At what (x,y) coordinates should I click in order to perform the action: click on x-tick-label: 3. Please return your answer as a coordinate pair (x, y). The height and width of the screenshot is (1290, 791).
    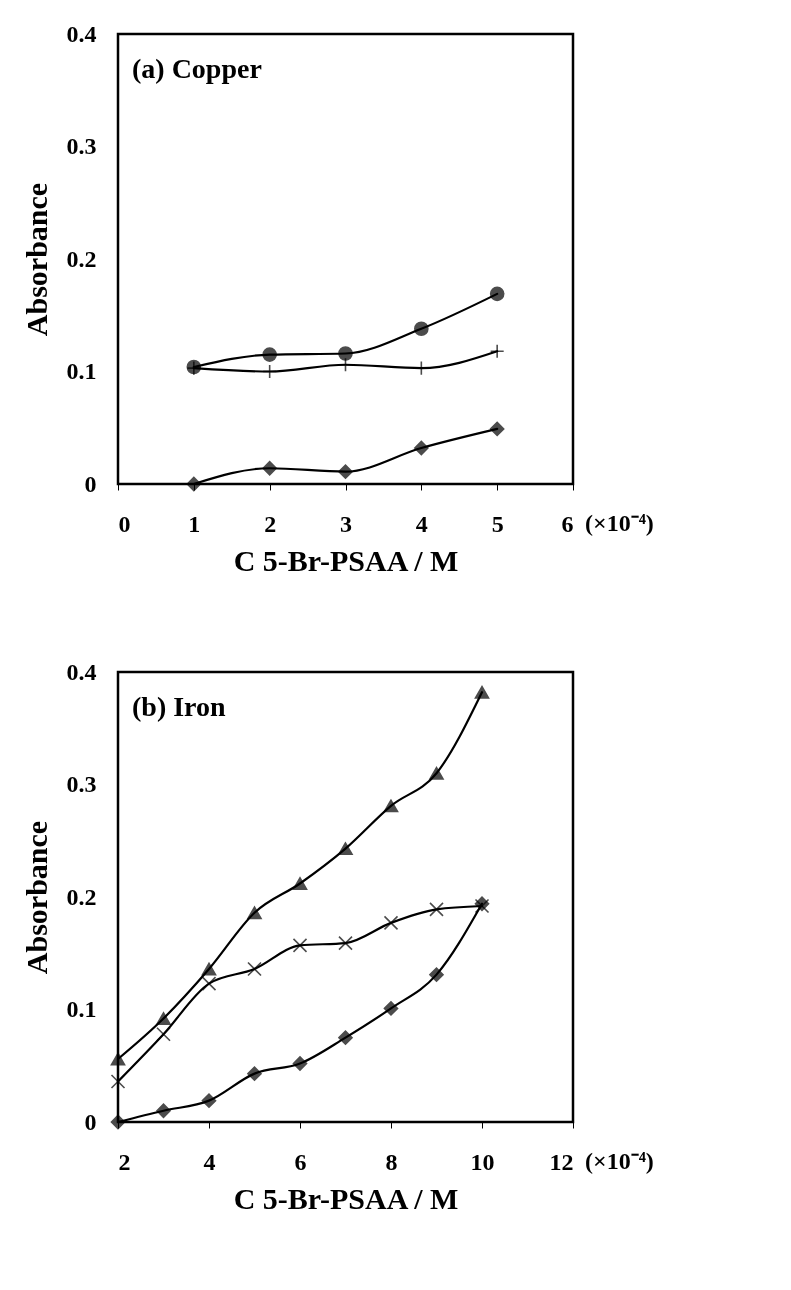
    Looking at the image, I should click on (346, 523).